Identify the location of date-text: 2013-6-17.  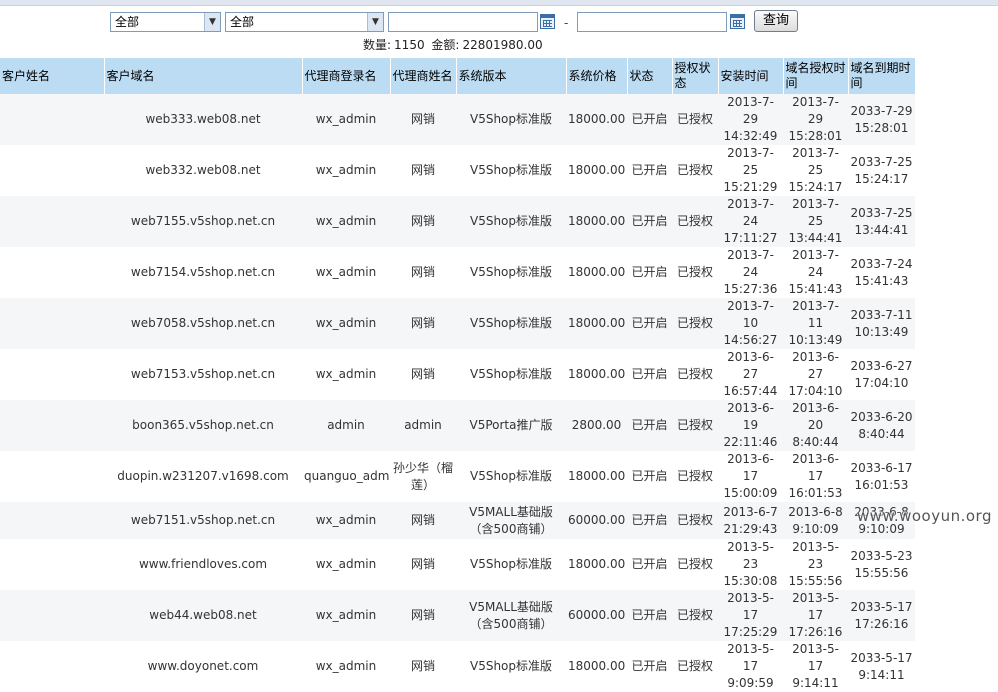
(750, 467).